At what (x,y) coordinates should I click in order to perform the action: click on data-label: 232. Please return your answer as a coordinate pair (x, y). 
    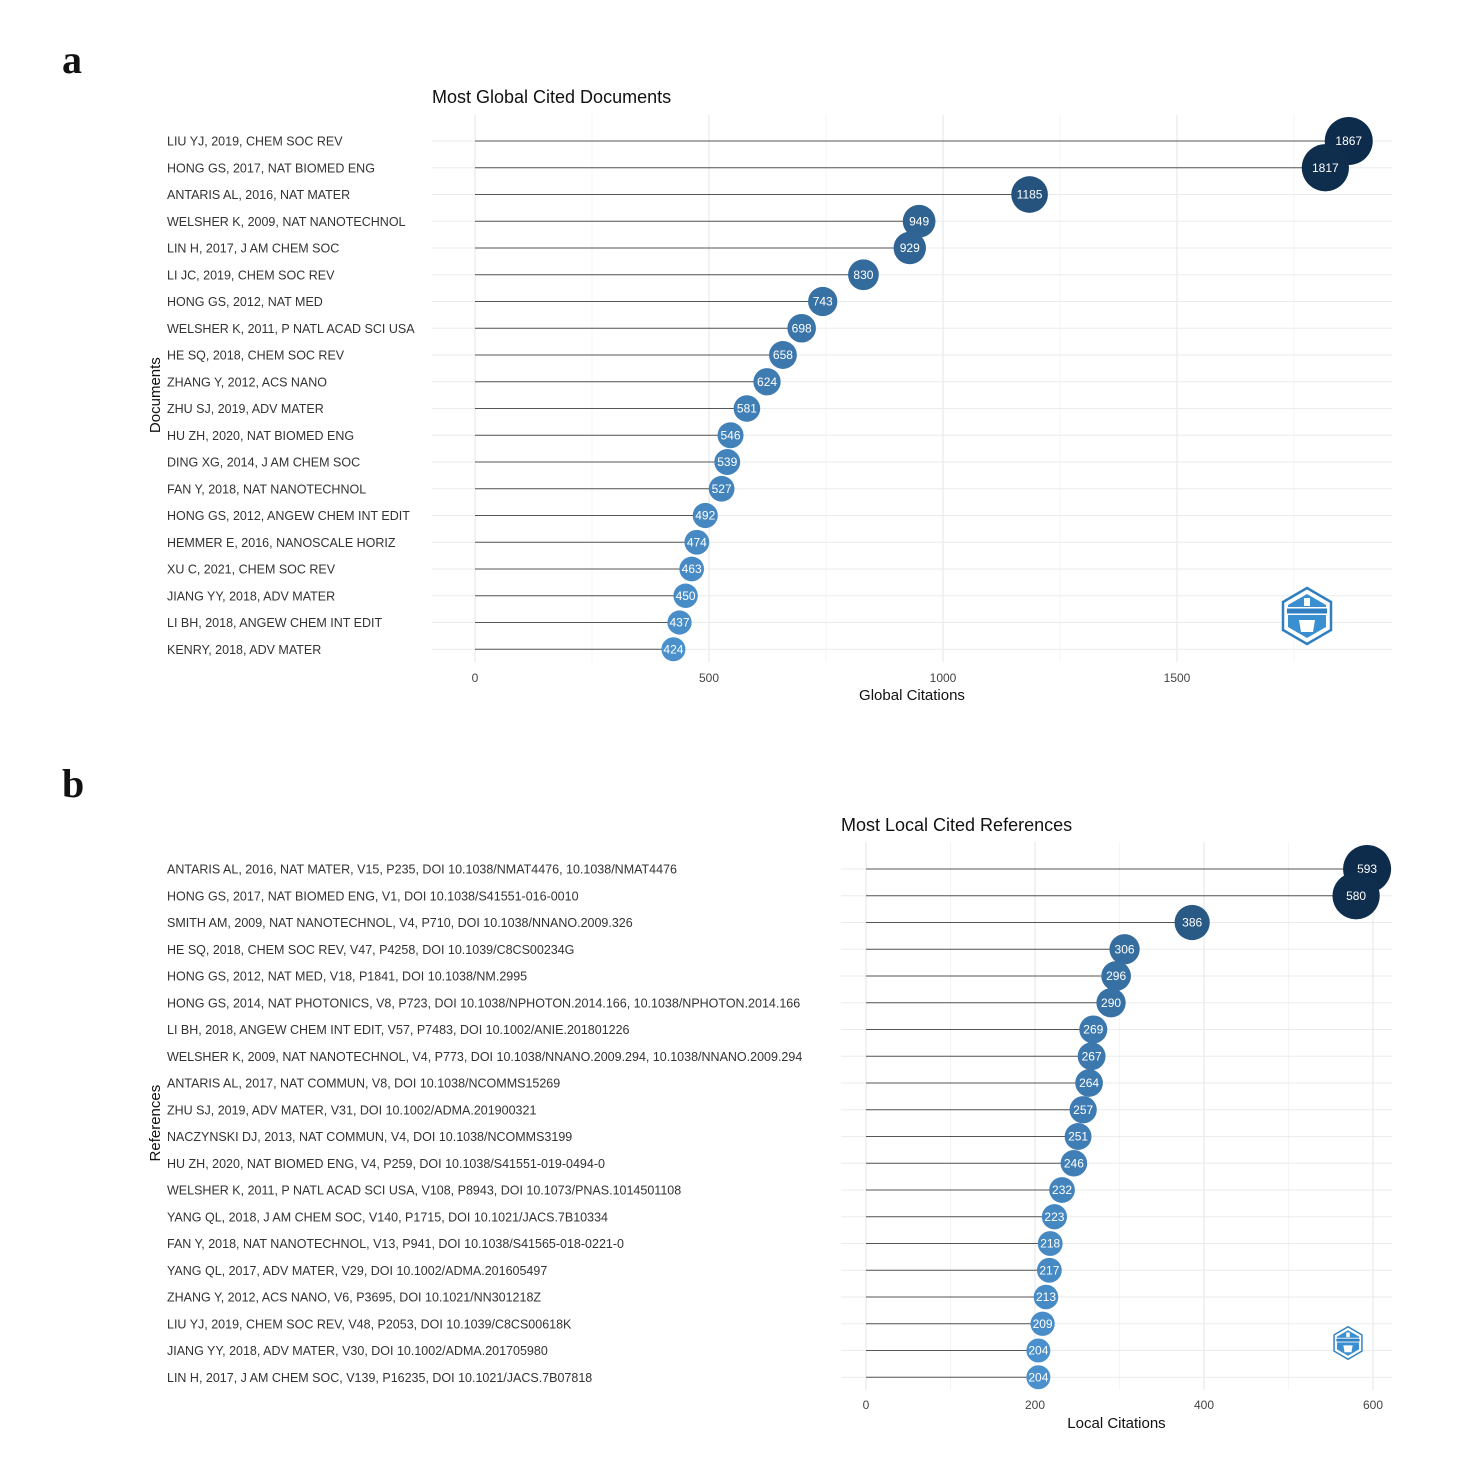
    Looking at the image, I should click on (1062, 1190).